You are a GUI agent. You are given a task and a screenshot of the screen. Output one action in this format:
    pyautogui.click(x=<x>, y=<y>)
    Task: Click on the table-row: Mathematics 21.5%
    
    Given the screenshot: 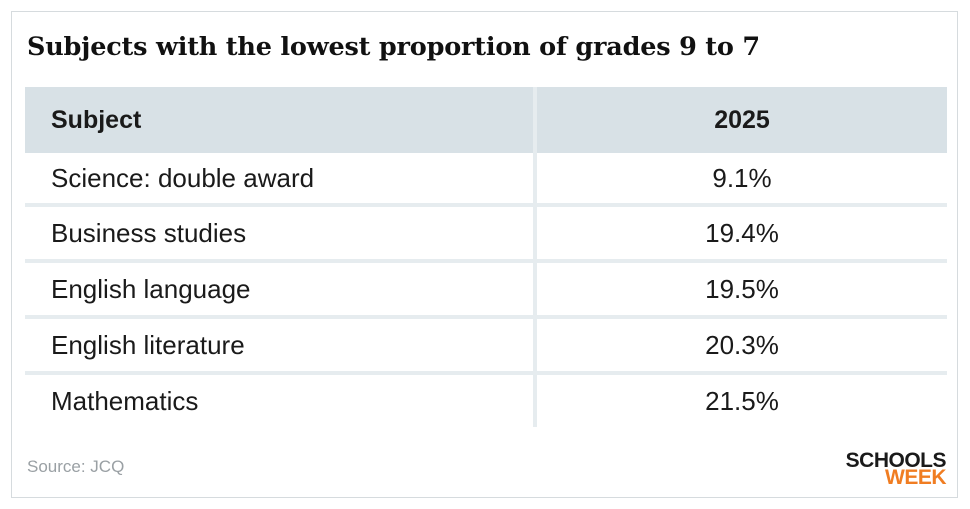 What is the action you would take?
    pyautogui.click(x=486, y=399)
    